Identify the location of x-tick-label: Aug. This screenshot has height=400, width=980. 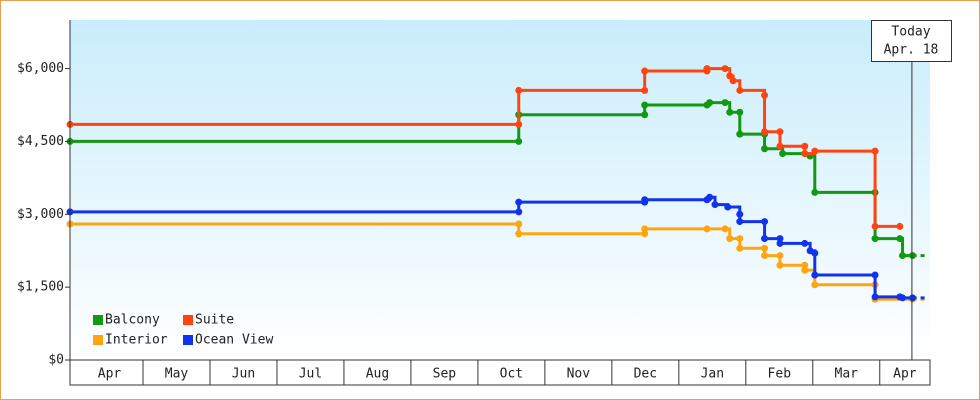
(377, 374).